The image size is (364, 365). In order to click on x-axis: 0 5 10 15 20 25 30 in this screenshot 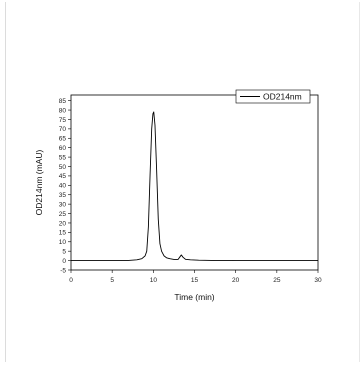, I will do `click(195, 277)`.